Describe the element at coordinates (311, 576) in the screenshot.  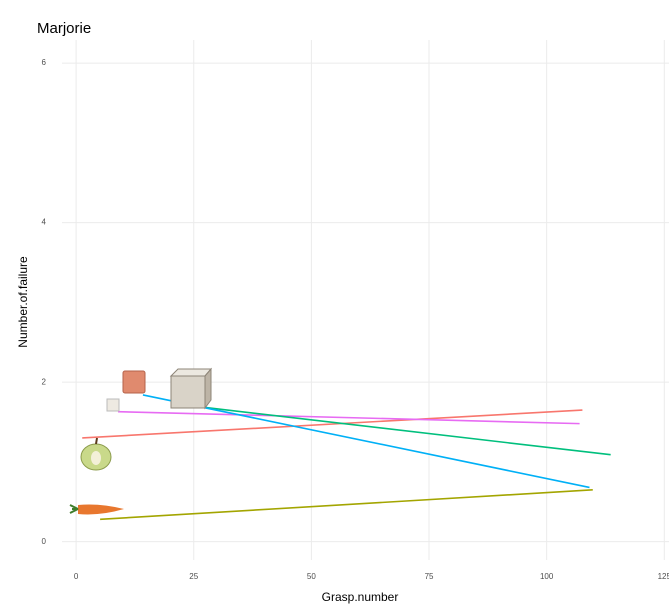
I see `x-tick-label: 50` at that location.